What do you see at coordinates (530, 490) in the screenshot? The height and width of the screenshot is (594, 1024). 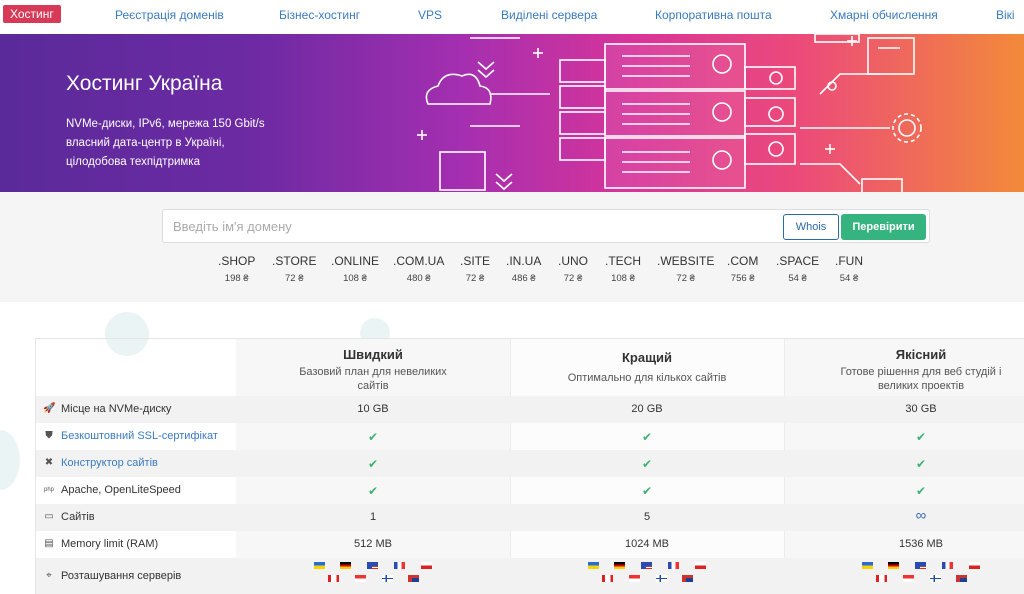 I see `table-row: php Apache, OpenLiteSpeed ✔ ✔ ✔` at bounding box center [530, 490].